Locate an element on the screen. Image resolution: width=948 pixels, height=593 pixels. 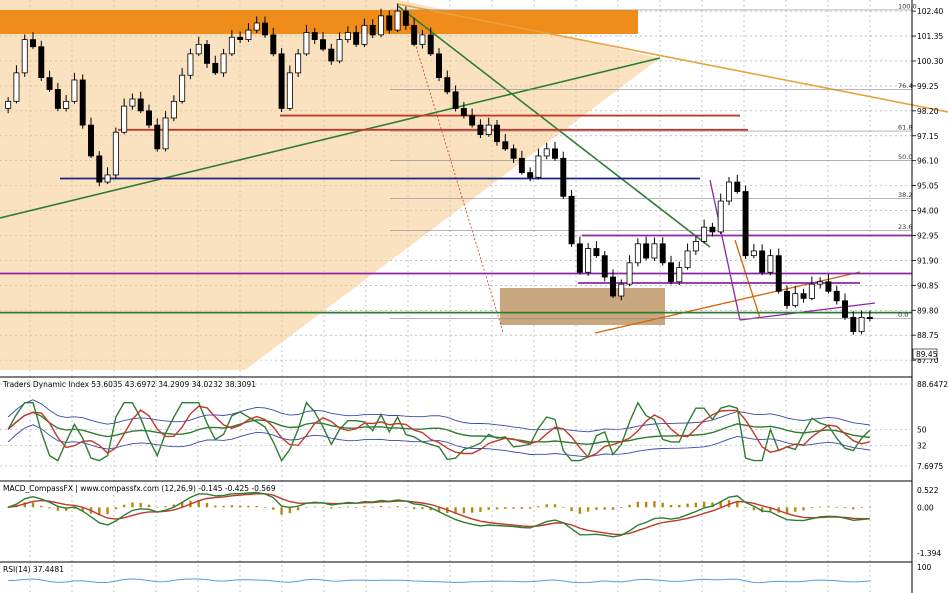
price-tick-label: 98.20 is located at coordinates (928, 111).